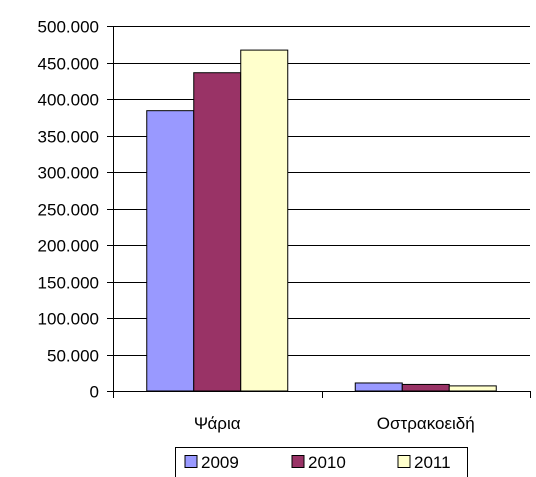  What do you see at coordinates (68, 246) in the screenshot?
I see `y-tick-label: 200.000` at bounding box center [68, 246].